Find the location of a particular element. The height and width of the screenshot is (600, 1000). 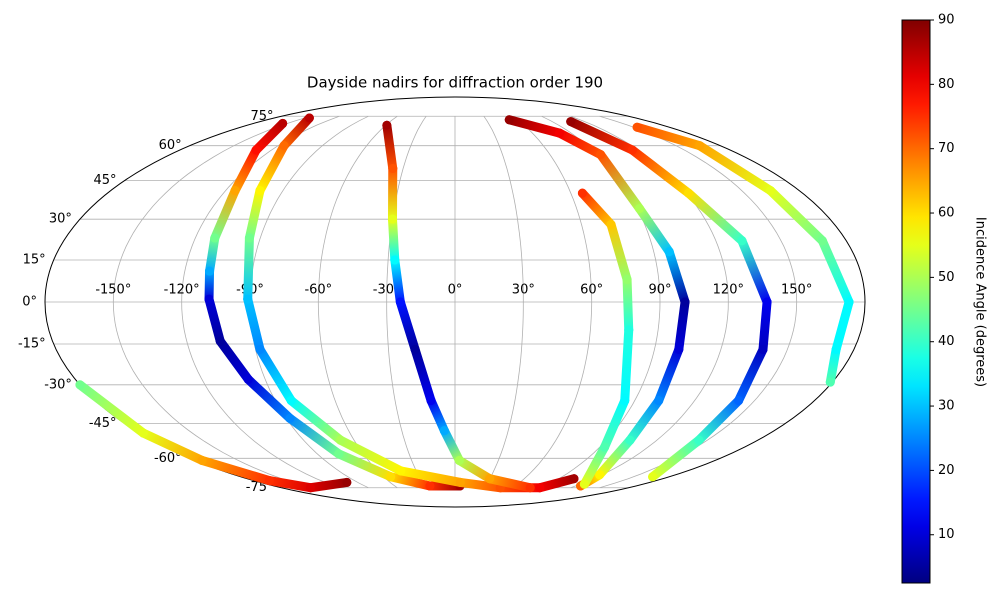

x-tick-label: -120° is located at coordinates (182, 290).